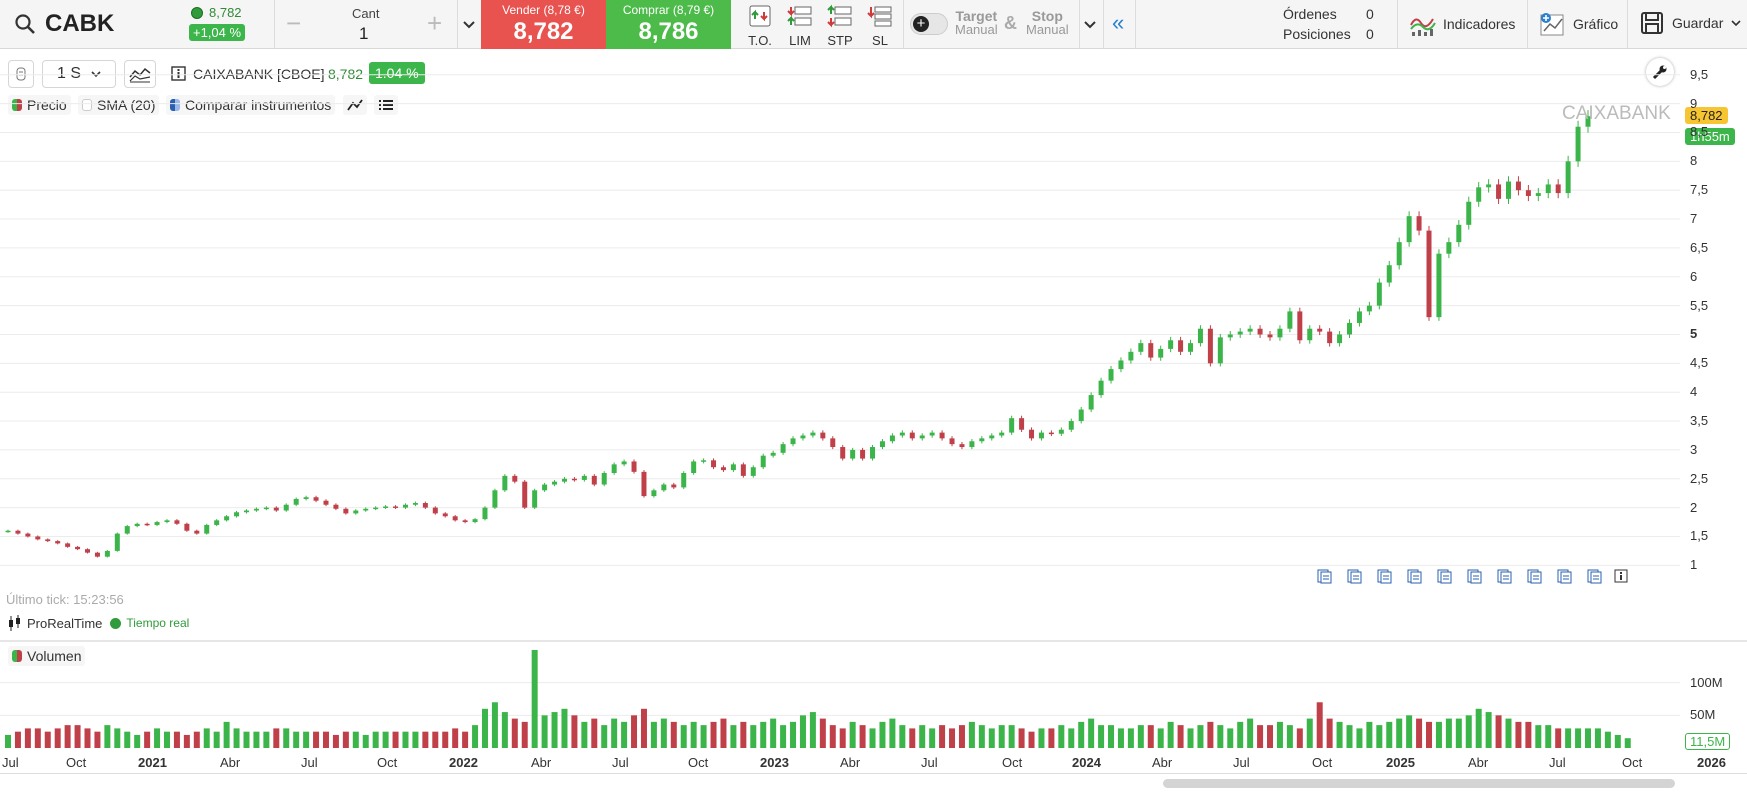 Image resolution: width=1747 pixels, height=792 pixels. What do you see at coordinates (840, 26) in the screenshot?
I see `order-stp-button: STP` at bounding box center [840, 26].